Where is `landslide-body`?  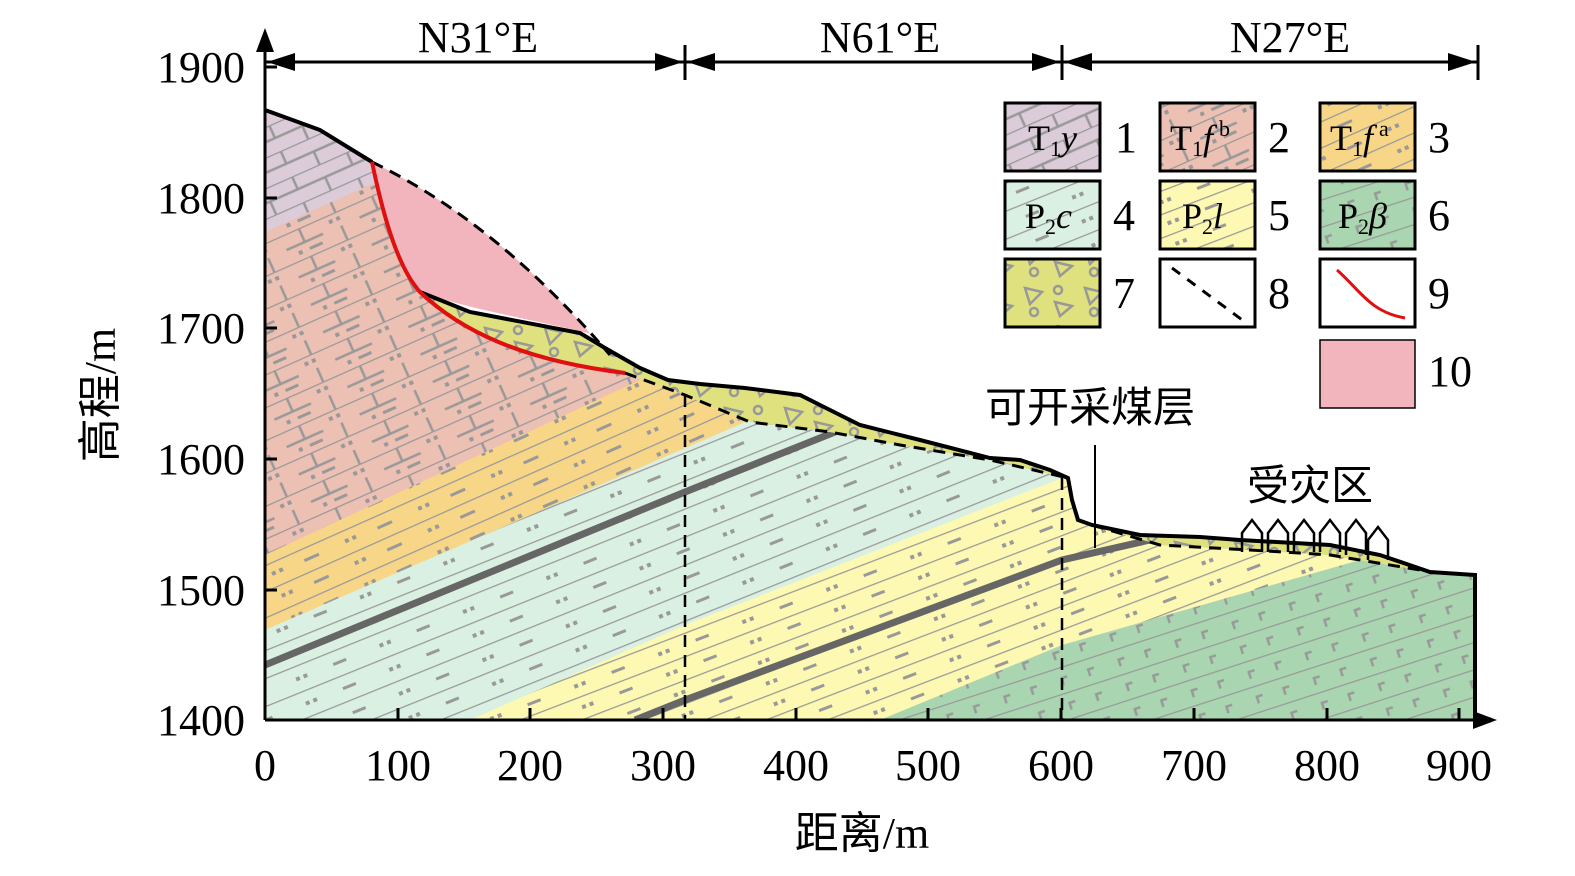
landslide-body is located at coordinates (486, 253).